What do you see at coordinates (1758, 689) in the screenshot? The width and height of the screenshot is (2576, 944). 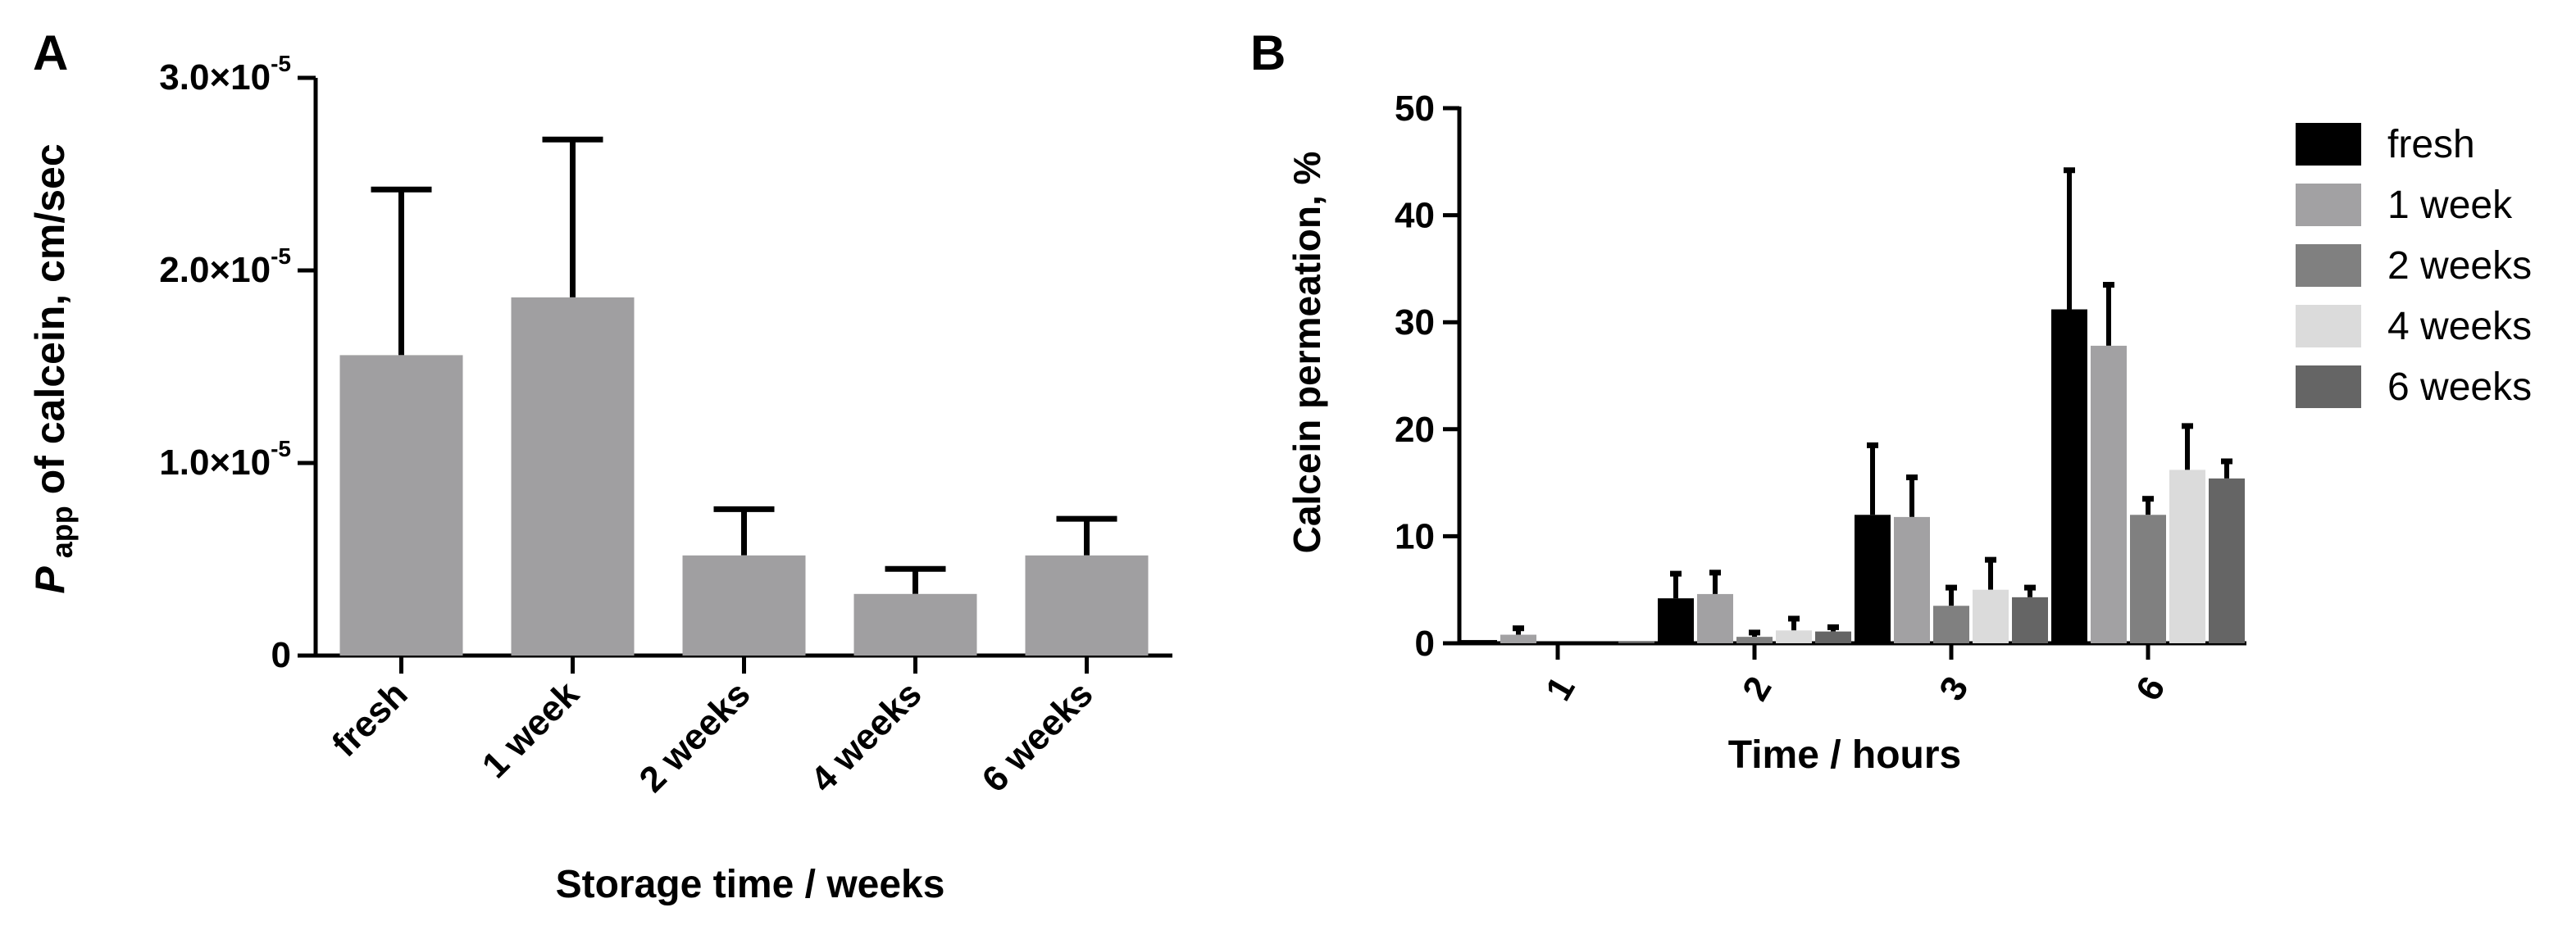 I see `x-tick-label: 2` at bounding box center [1758, 689].